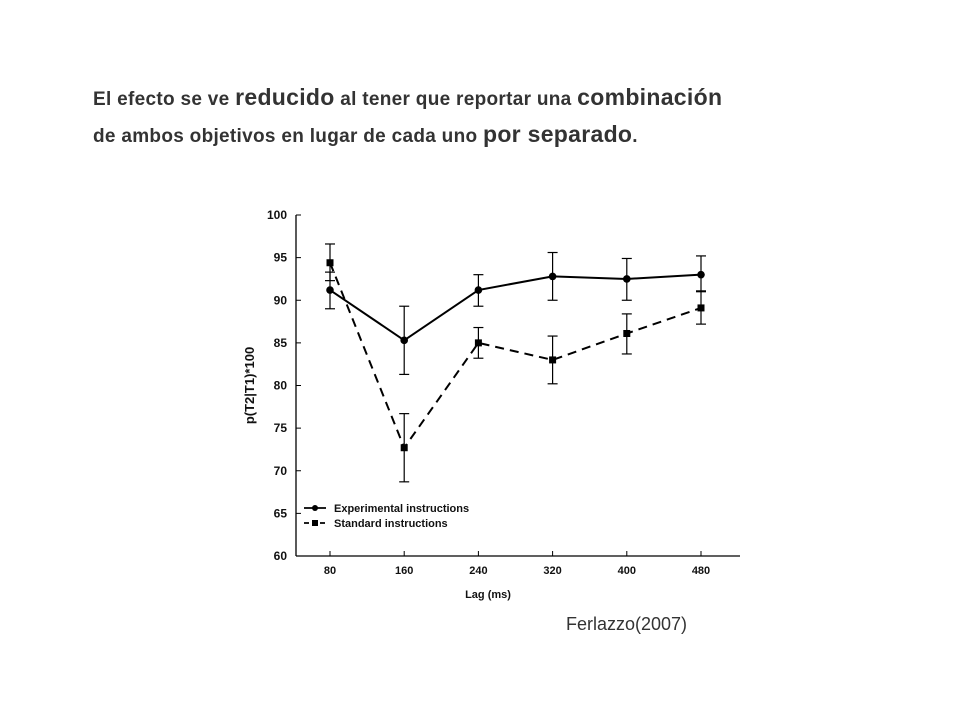 This screenshot has width=960, height=720. I want to click on headline-text: ., so click(635, 136).